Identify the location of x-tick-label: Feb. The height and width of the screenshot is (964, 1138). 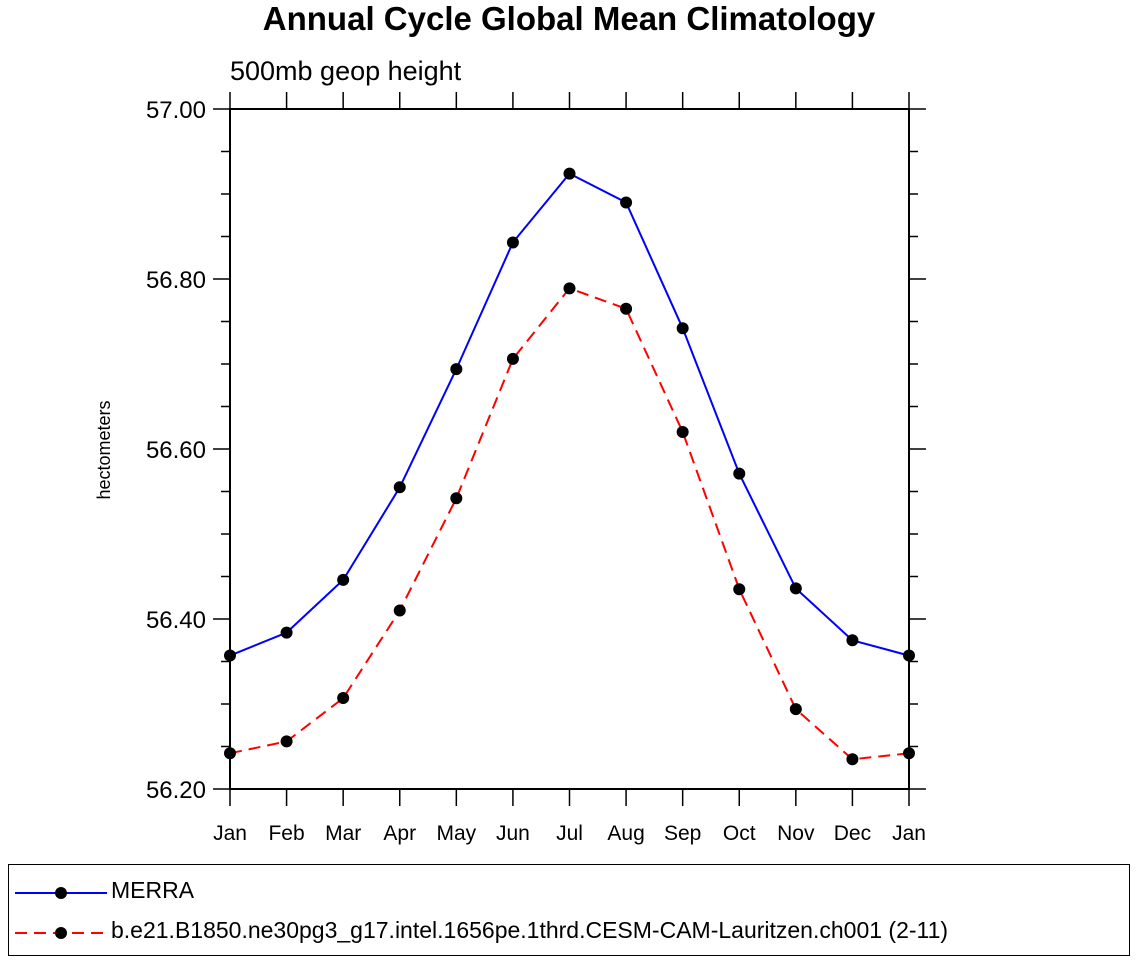
(286, 833).